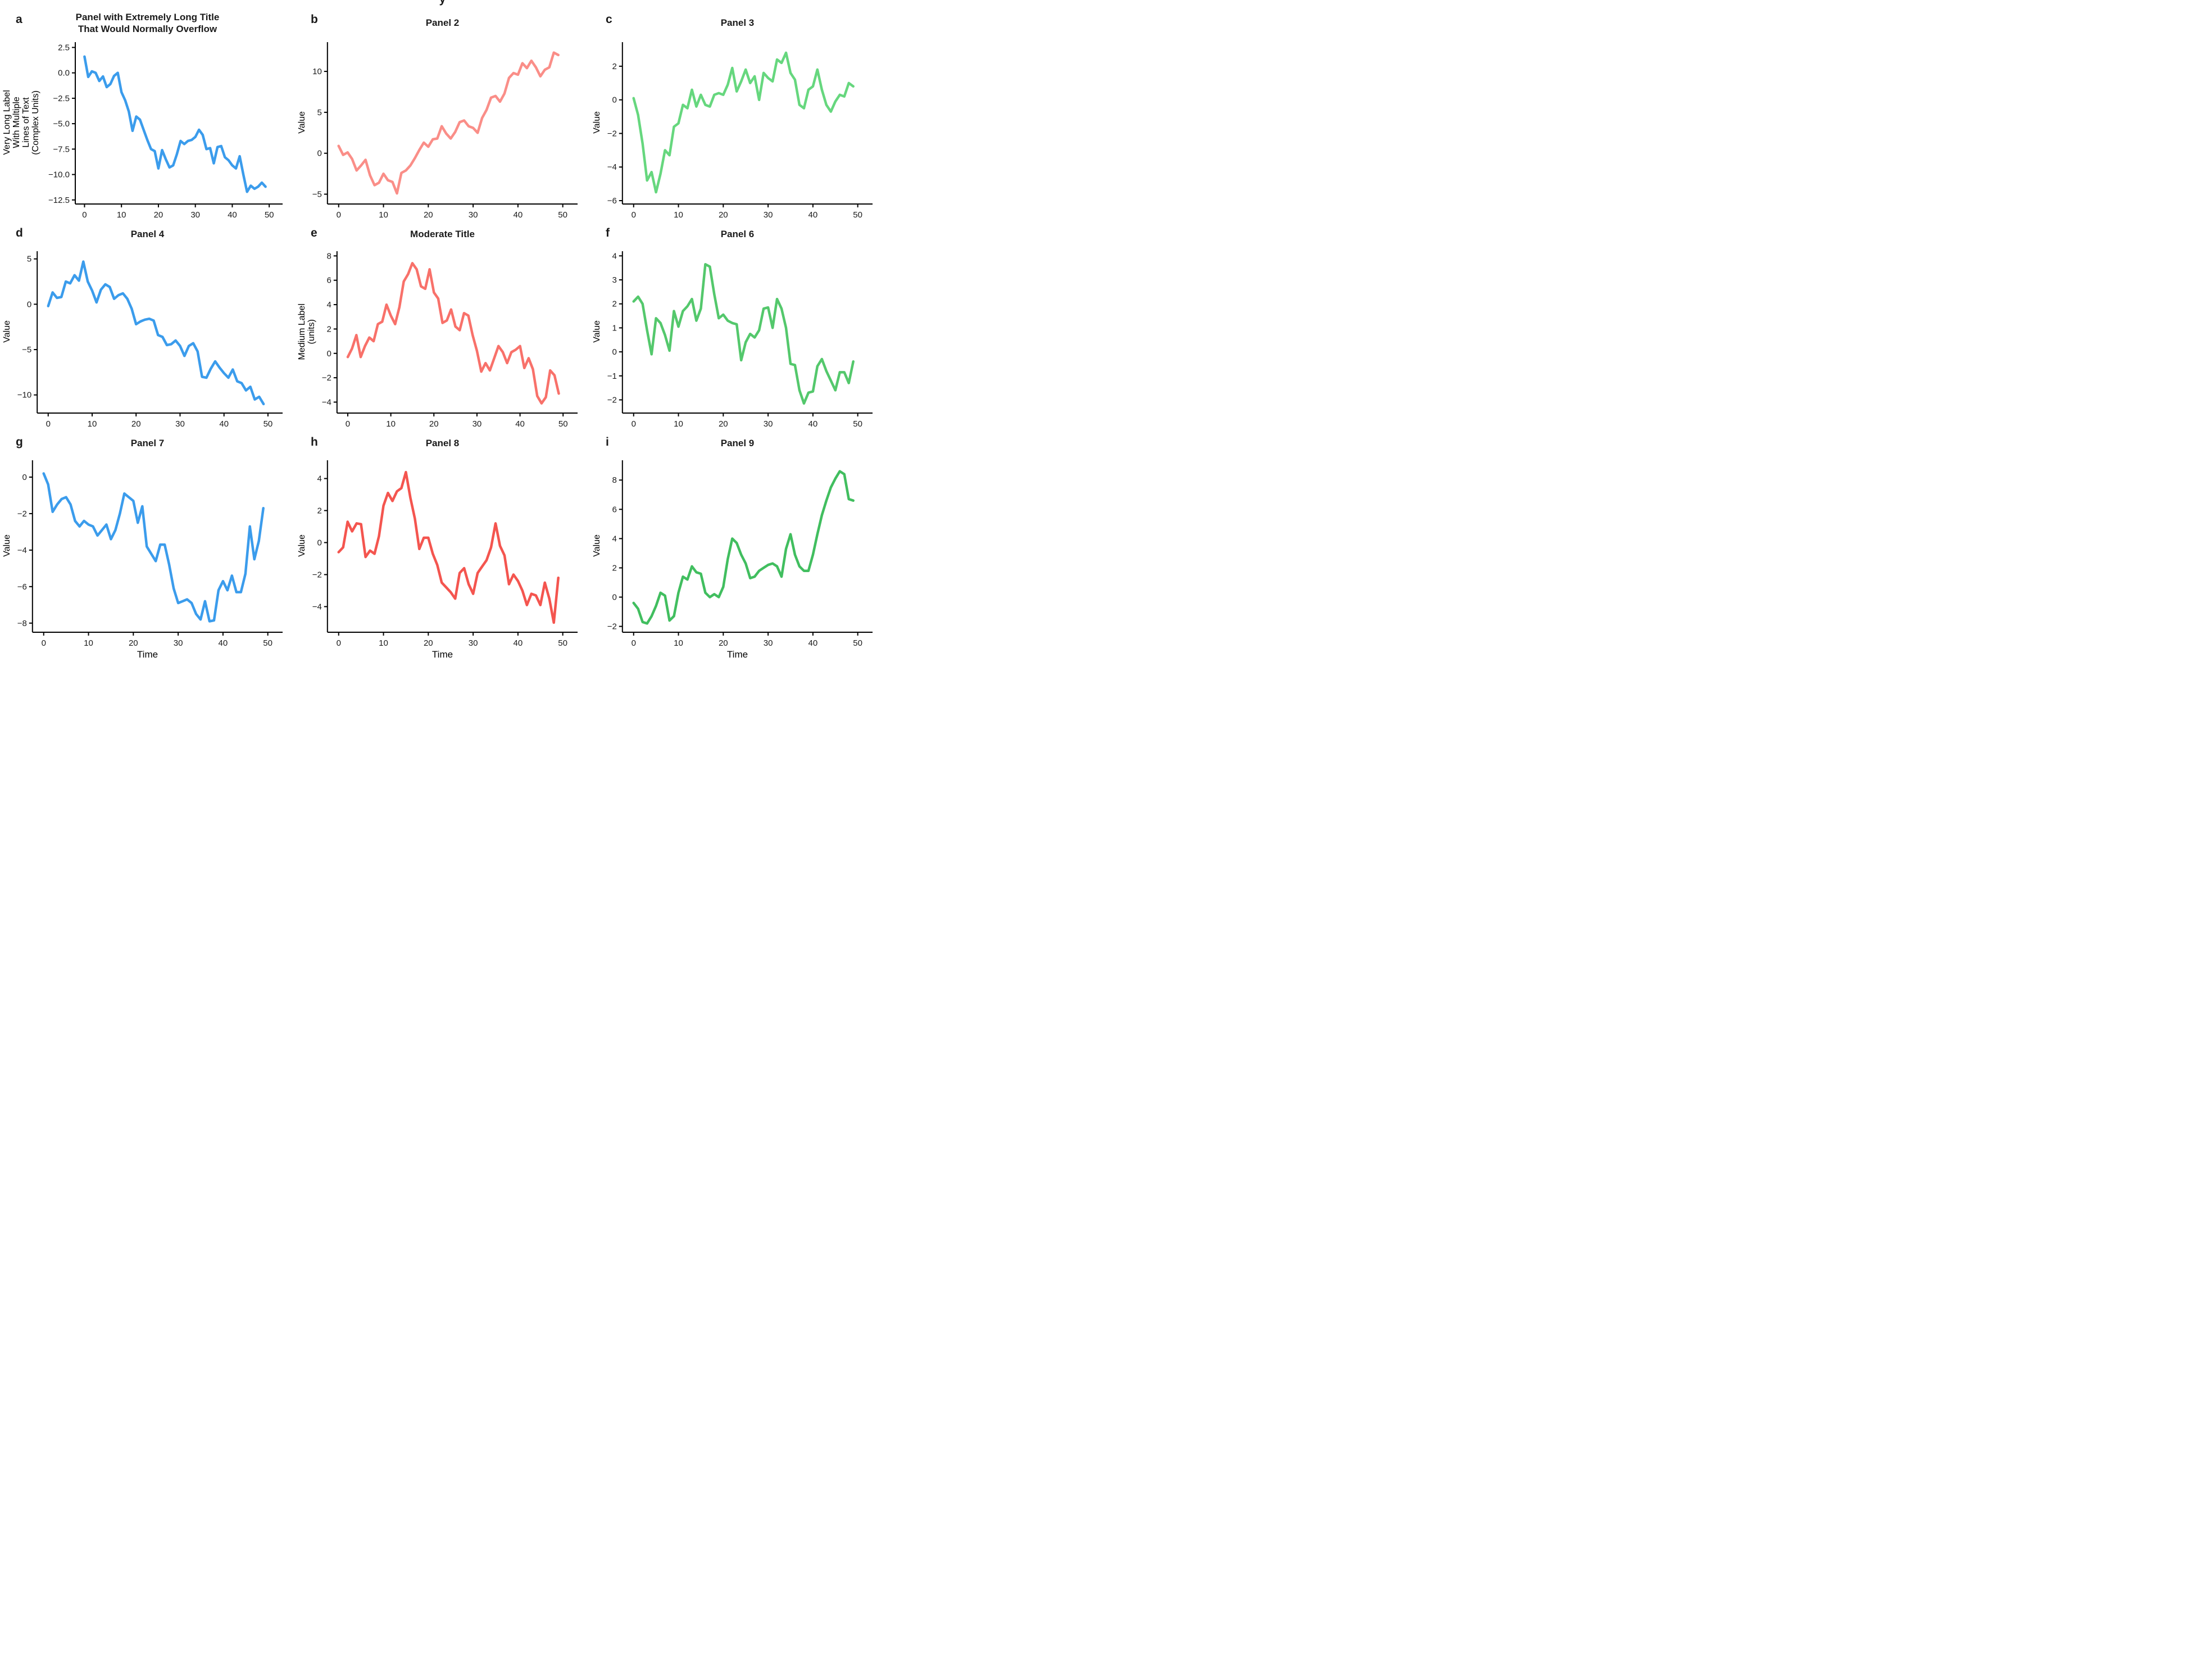 This screenshot has height=1659, width=2212. I want to click on panel-a-plot: 2.5 0.0 −2.5 −5.0 −7.5 −10.0 −12.5 0 10 20 30 40 50, so click(165, 131).